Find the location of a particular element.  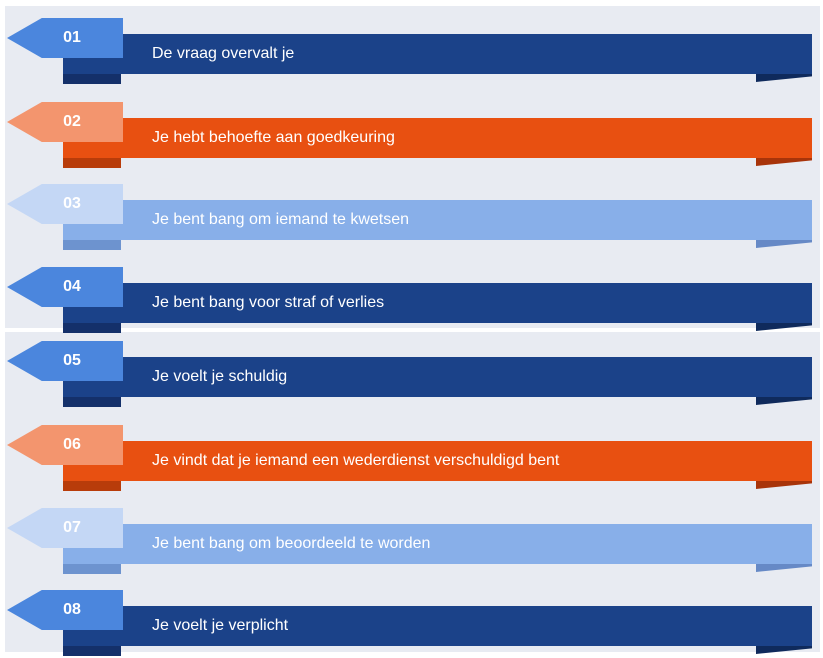

banner-number: 02 is located at coordinates (72, 121).